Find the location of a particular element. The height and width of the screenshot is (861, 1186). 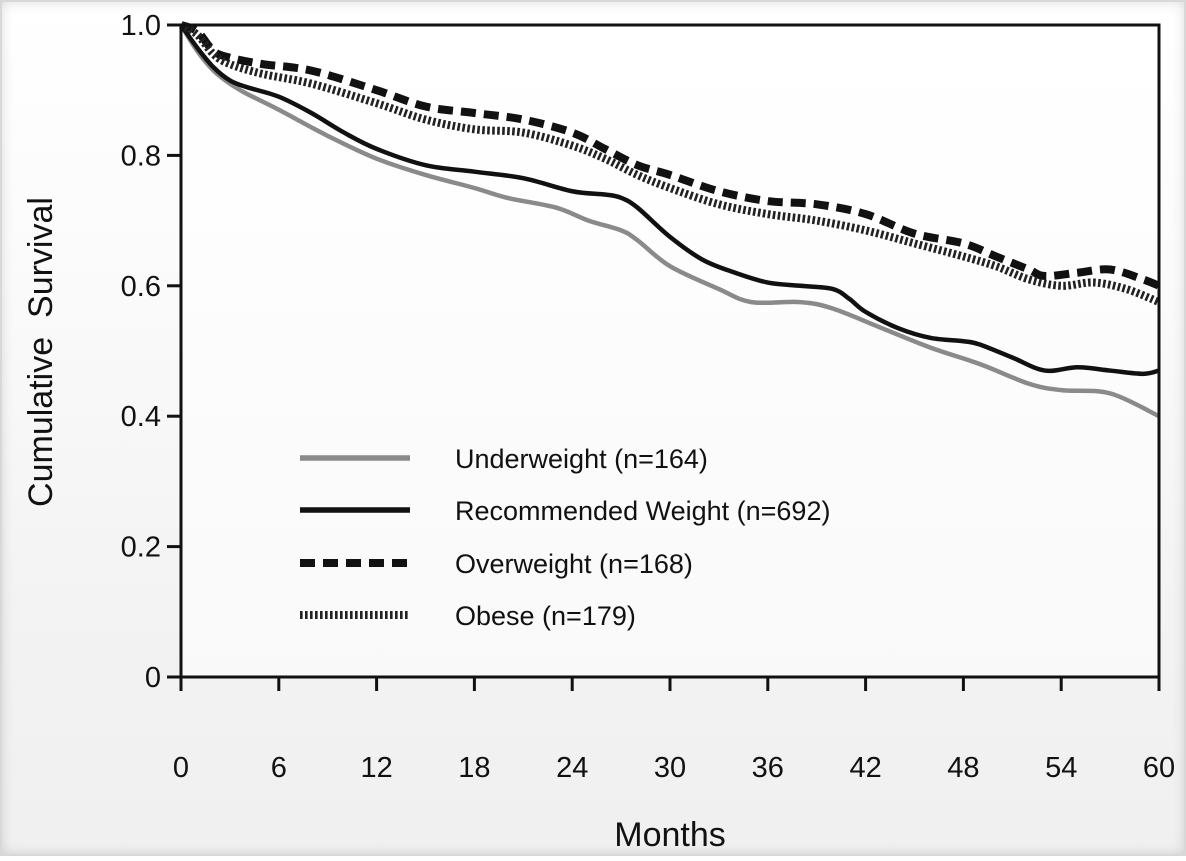

y-tick-label-1: 0.2 is located at coordinates (141, 548).